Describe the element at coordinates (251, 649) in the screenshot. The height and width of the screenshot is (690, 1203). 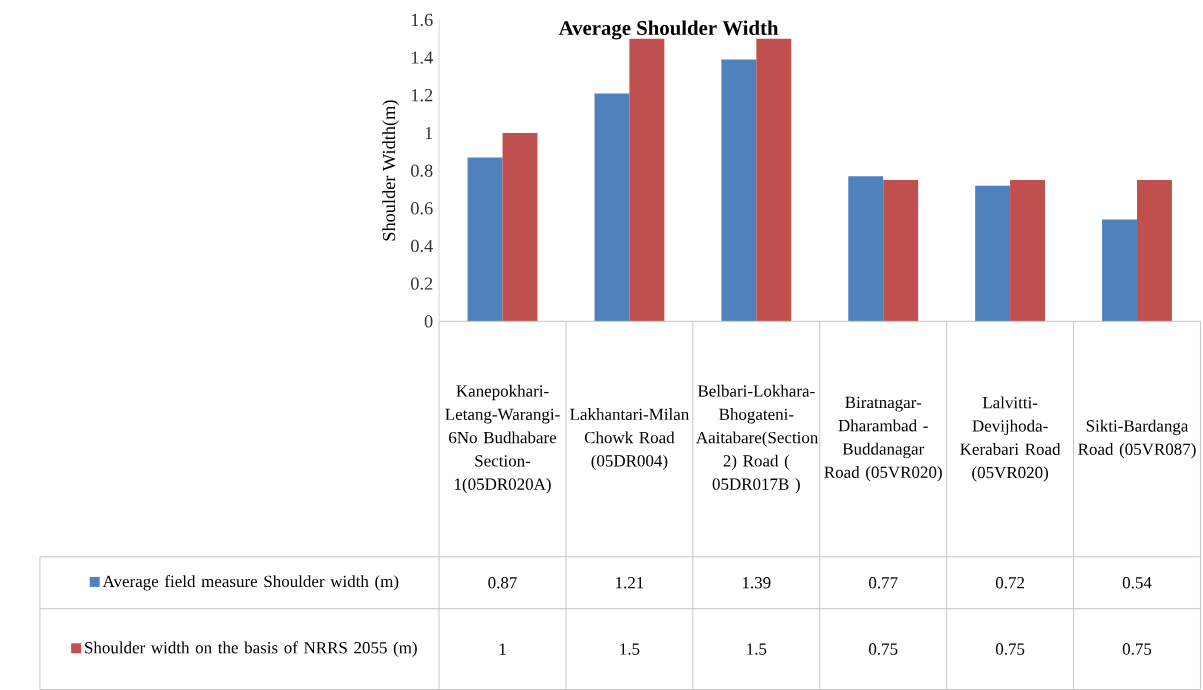
I see `legend-label: Shoulder width on the basis of NRRS 2055 (m)` at that location.